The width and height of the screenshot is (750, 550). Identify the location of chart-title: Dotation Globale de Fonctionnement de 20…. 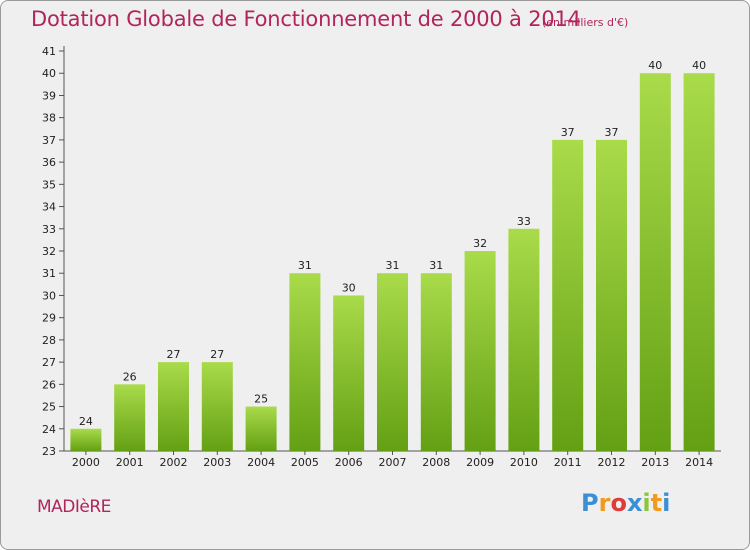
(306, 19).